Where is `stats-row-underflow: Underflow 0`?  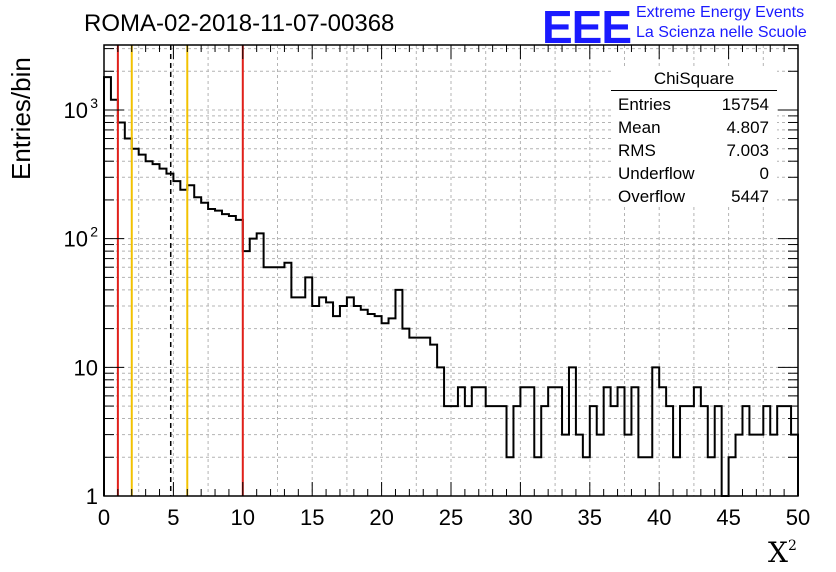
stats-row-underflow: Underflow 0 is located at coordinates (694, 173).